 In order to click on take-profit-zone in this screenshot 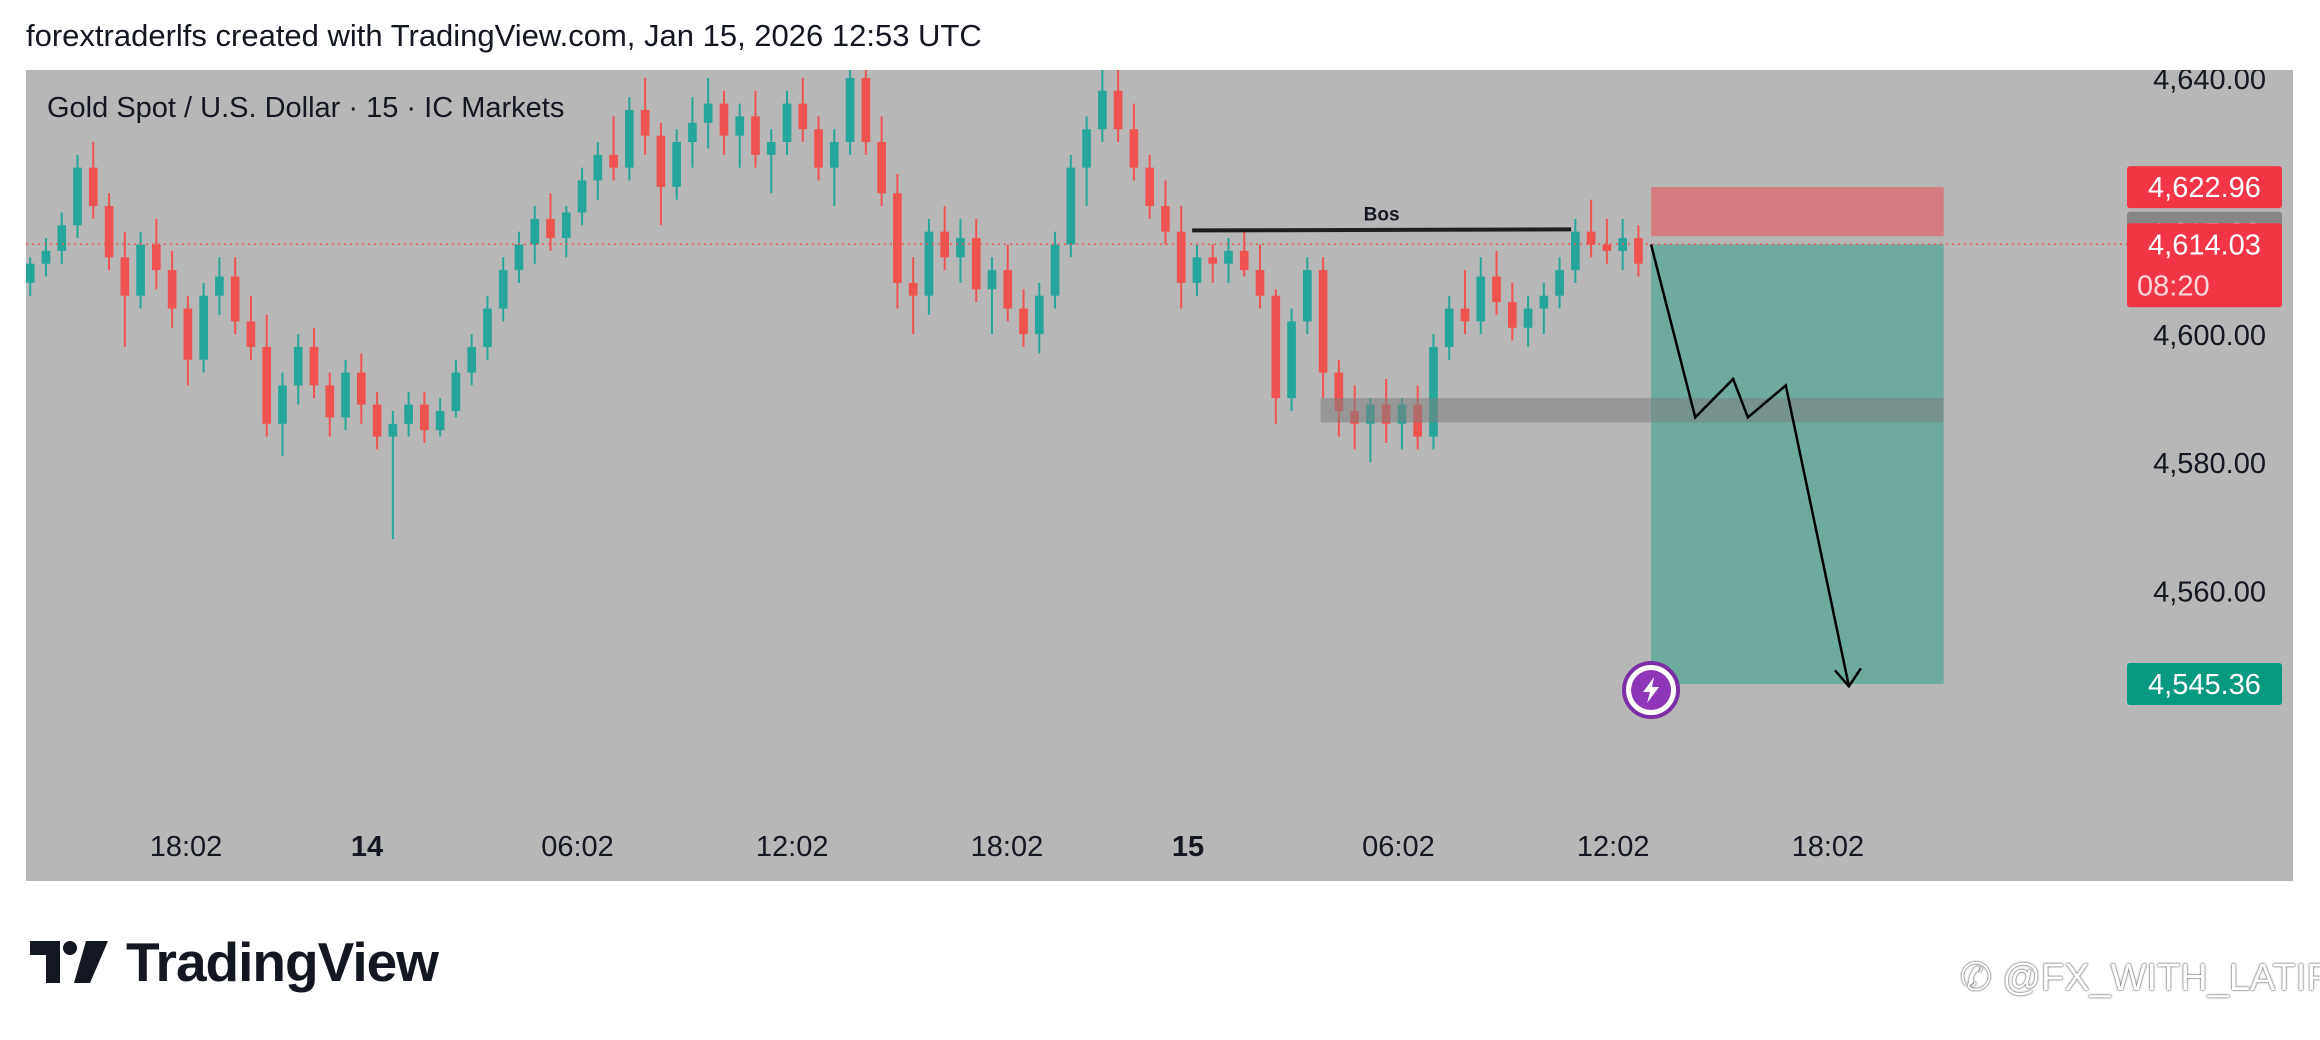, I will do `click(1797, 464)`.